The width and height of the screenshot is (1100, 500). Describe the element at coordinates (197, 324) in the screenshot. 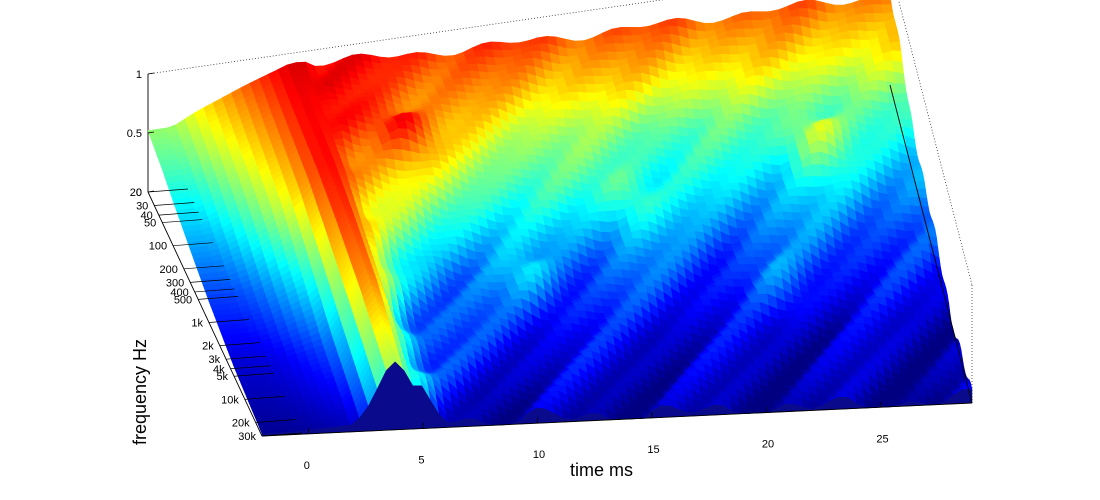

I see `y-tick-label: 1k` at that location.